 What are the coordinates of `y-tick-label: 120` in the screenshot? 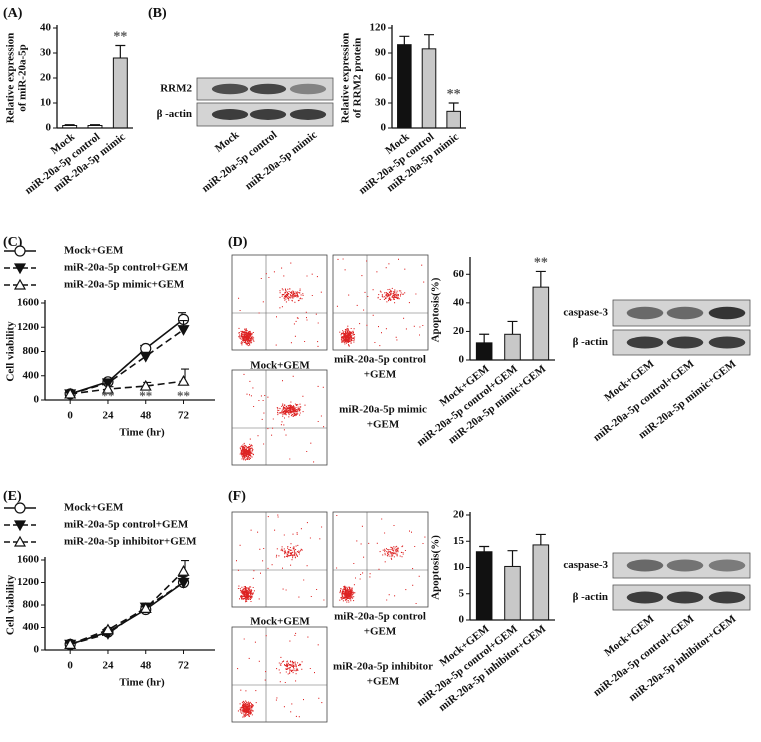 It's located at (378, 28).